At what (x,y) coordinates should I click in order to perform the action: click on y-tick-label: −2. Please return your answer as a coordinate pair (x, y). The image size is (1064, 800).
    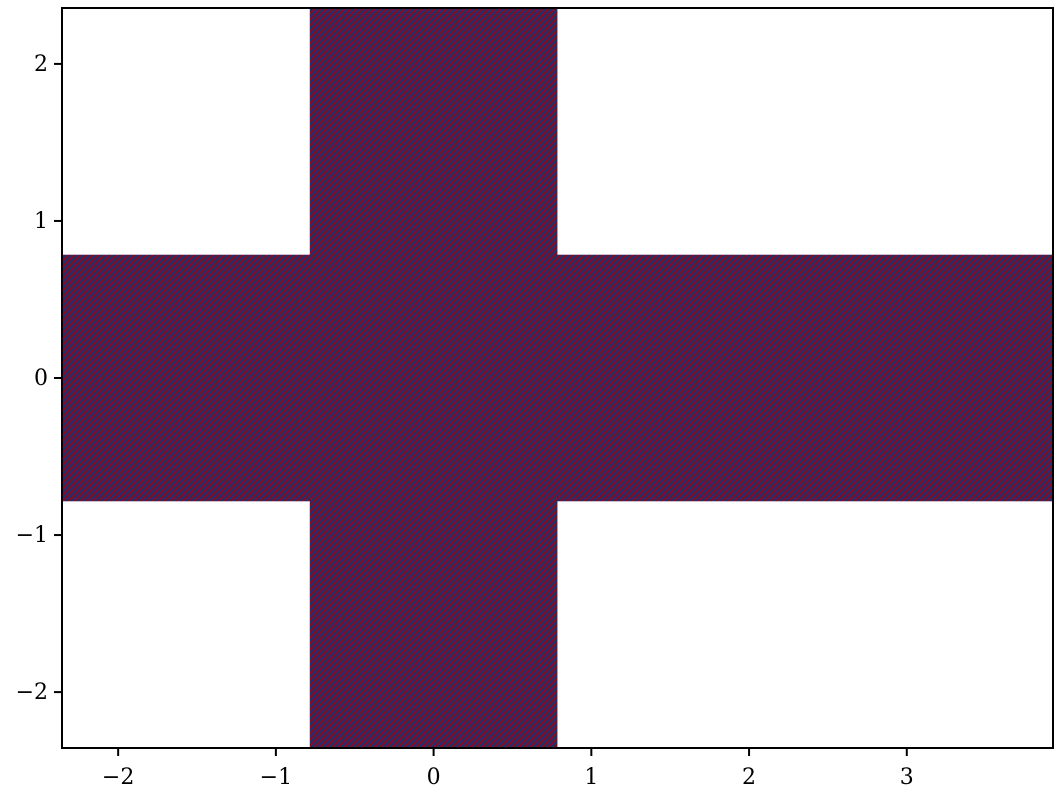
    Looking at the image, I should click on (32, 692).